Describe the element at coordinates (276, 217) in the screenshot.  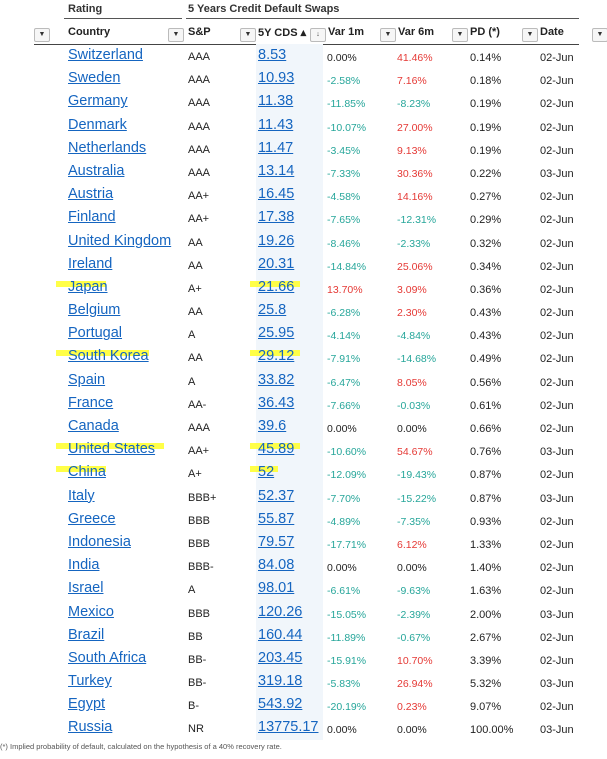
I see `cds-link: 17.38` at that location.